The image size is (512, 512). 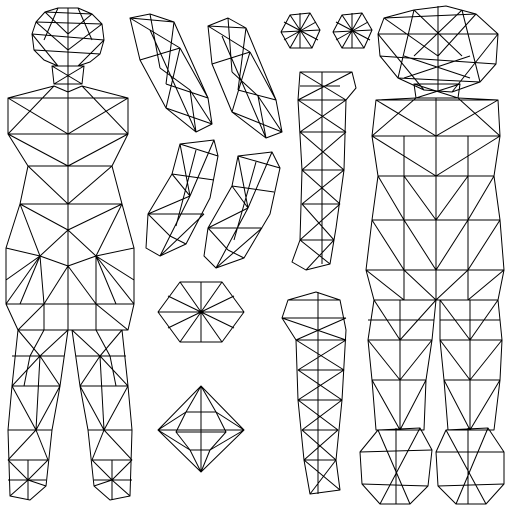 What do you see at coordinates (201, 312) in the screenshot?
I see `disc-top-island` at bounding box center [201, 312].